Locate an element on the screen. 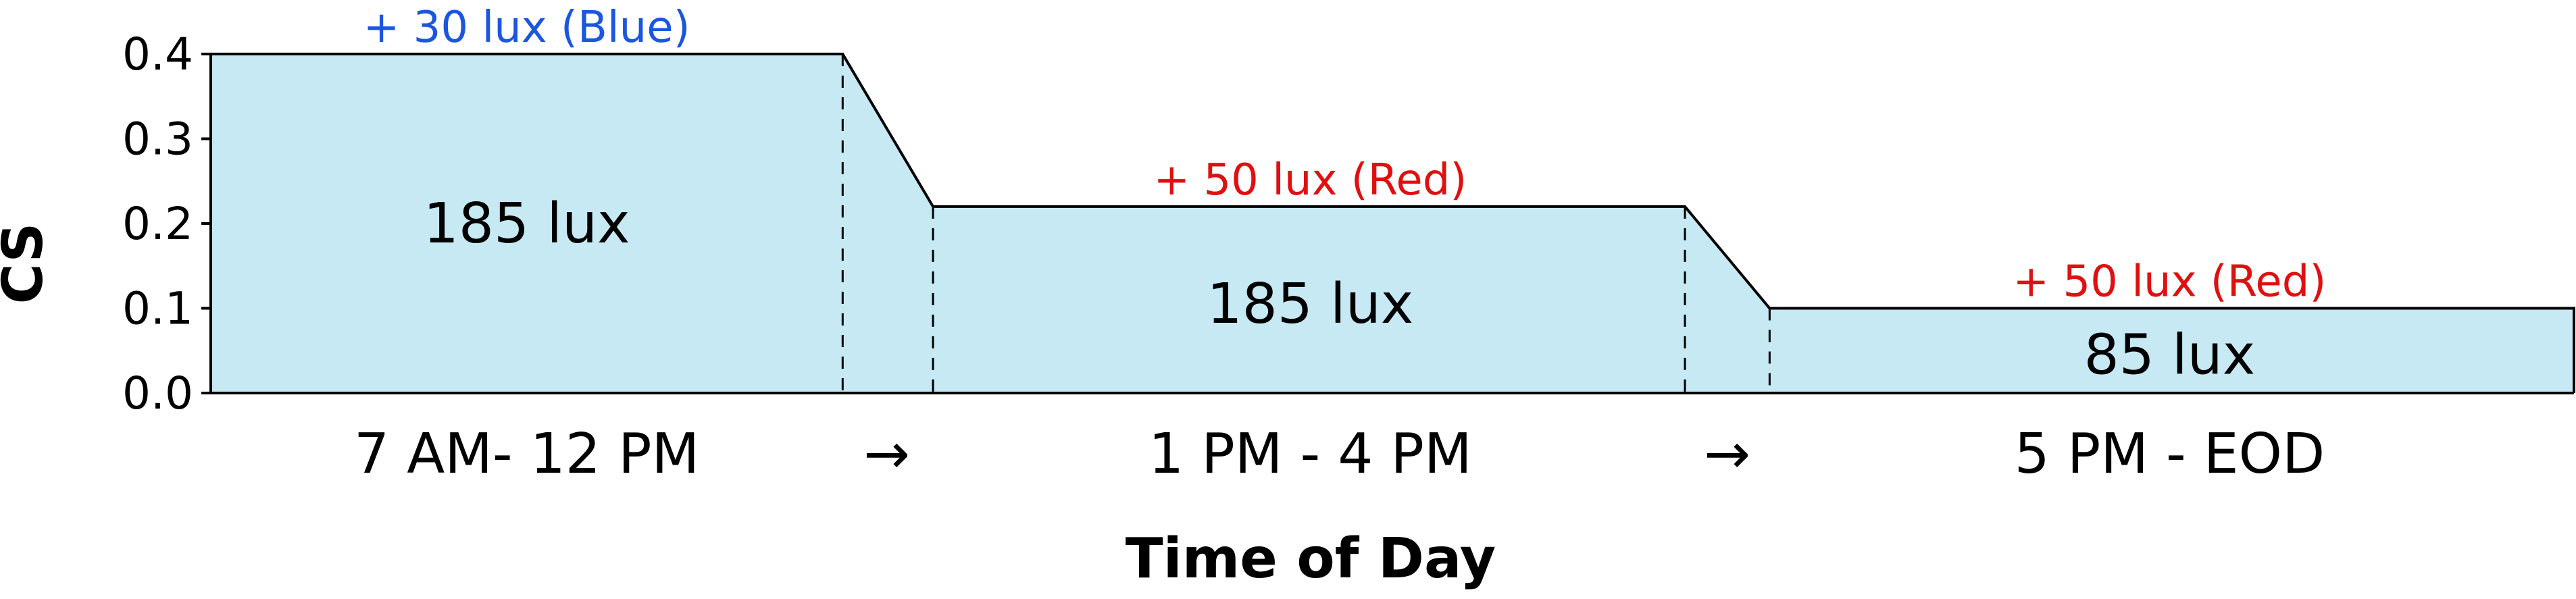 The height and width of the screenshot is (599, 2576). y-tick-label: 0.1 is located at coordinates (157, 309).